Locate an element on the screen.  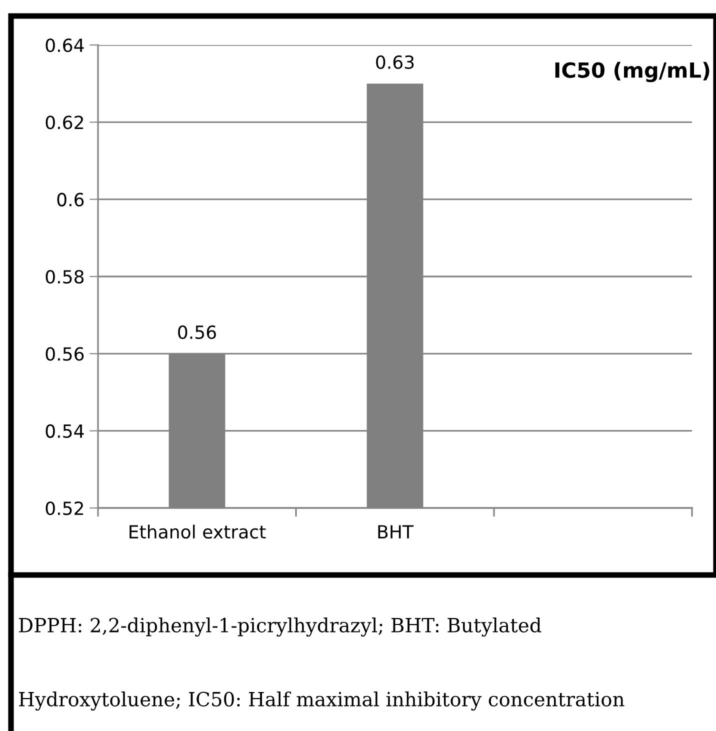
text: IC50 (mg/mL) is located at coordinates (632, 72).